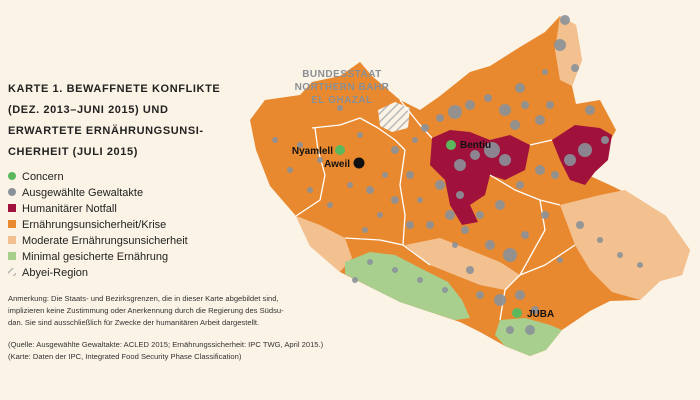 The height and width of the screenshot is (400, 700). I want to click on city-marker, so click(359, 163).